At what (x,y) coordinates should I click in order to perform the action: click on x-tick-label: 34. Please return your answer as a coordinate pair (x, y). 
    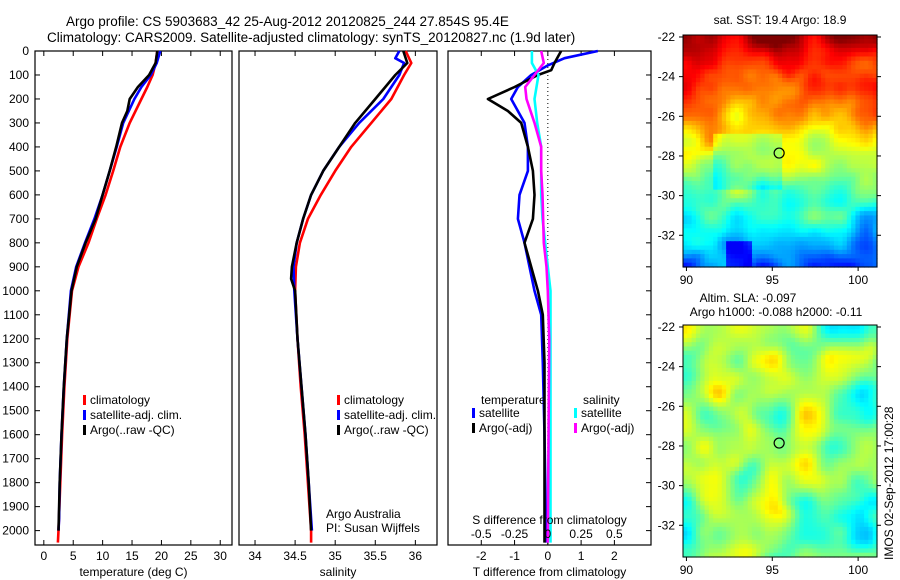
    Looking at the image, I should click on (255, 556).